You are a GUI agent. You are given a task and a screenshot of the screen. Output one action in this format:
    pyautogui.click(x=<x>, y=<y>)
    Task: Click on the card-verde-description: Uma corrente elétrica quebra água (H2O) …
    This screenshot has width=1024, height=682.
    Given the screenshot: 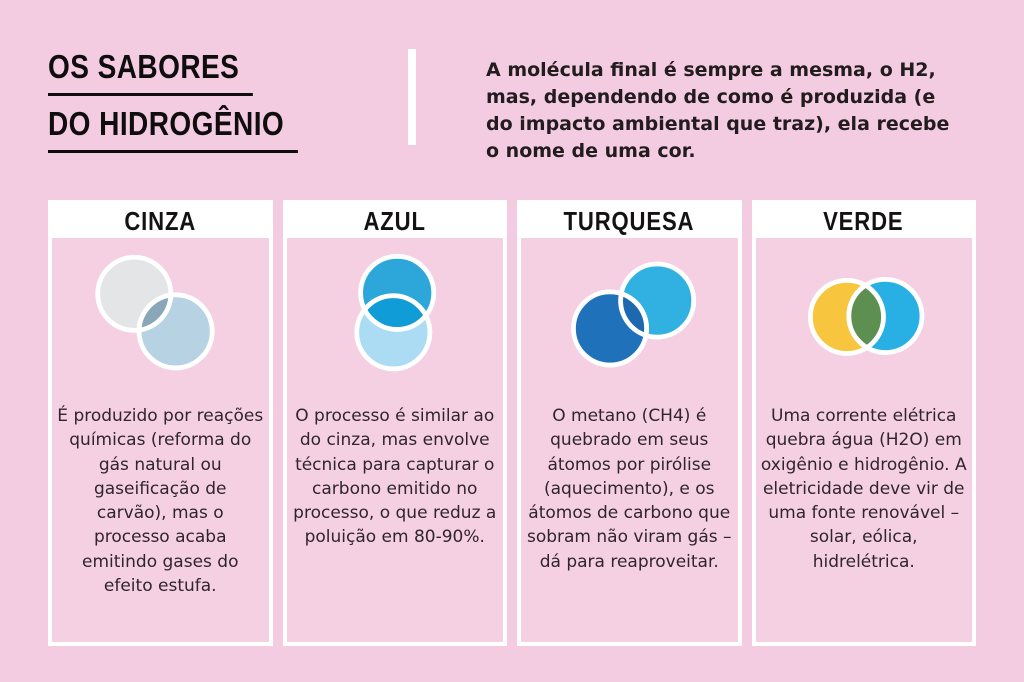 What is the action you would take?
    pyautogui.click(x=863, y=489)
    